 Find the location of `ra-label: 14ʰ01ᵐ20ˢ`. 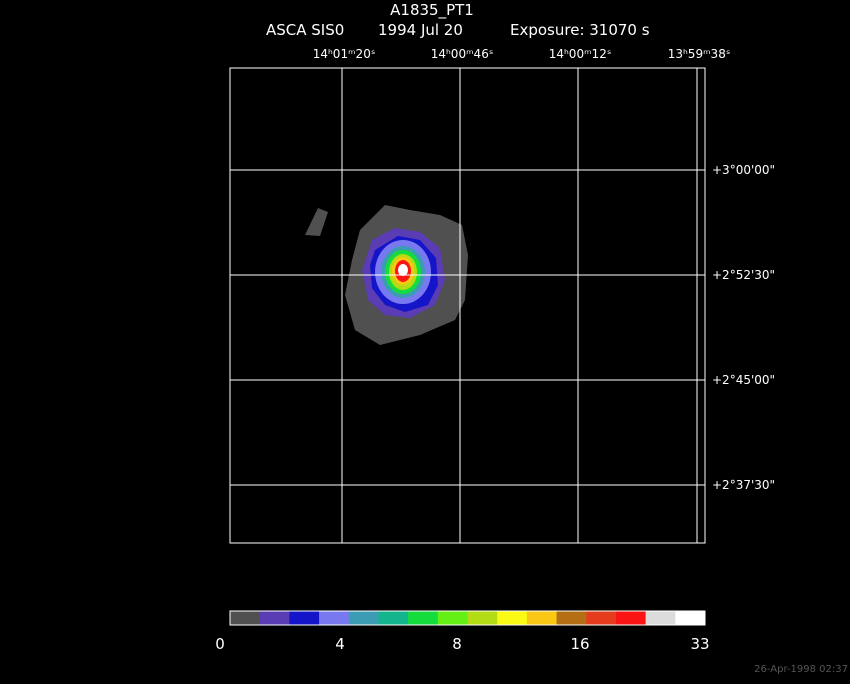

ra-label: 14ʰ01ᵐ20ˢ is located at coordinates (344, 54).